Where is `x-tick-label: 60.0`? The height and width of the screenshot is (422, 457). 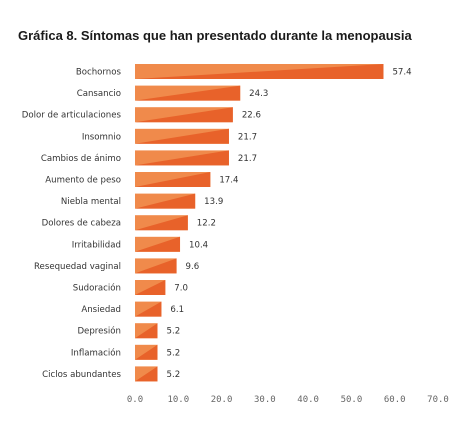
x-tick-label: 60.0 is located at coordinates (395, 400).